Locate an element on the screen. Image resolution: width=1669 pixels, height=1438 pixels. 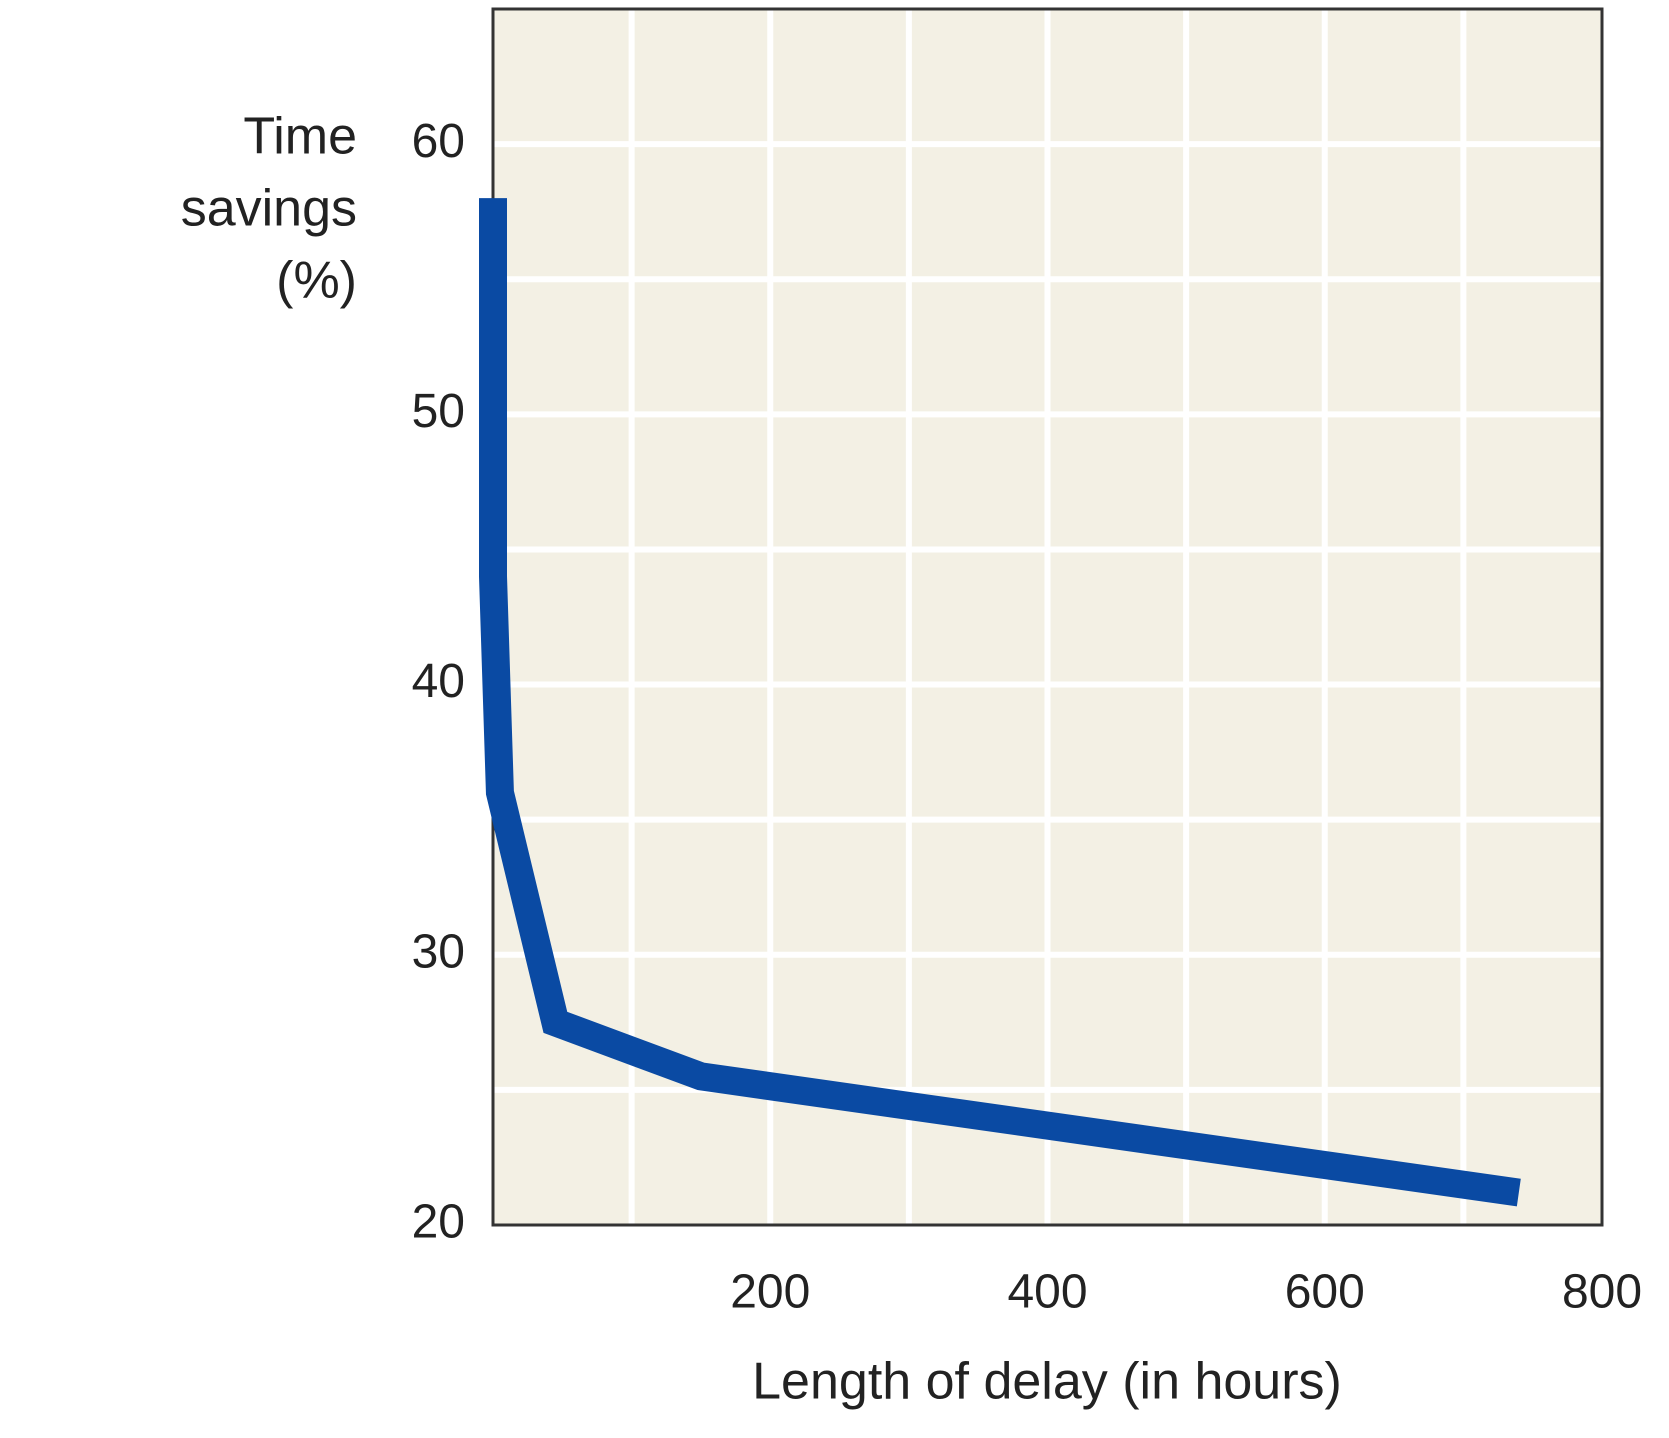
y-axis-label: savings is located at coordinates (269, 209).